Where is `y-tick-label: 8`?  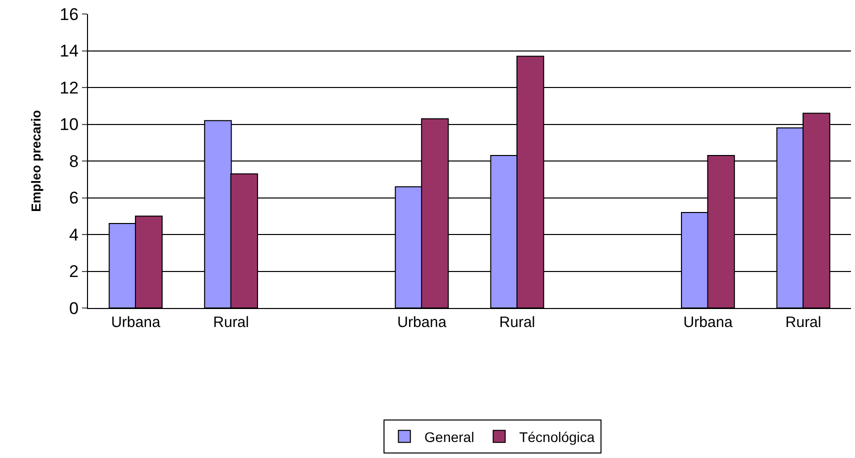 y-tick-label: 8 is located at coordinates (74, 161).